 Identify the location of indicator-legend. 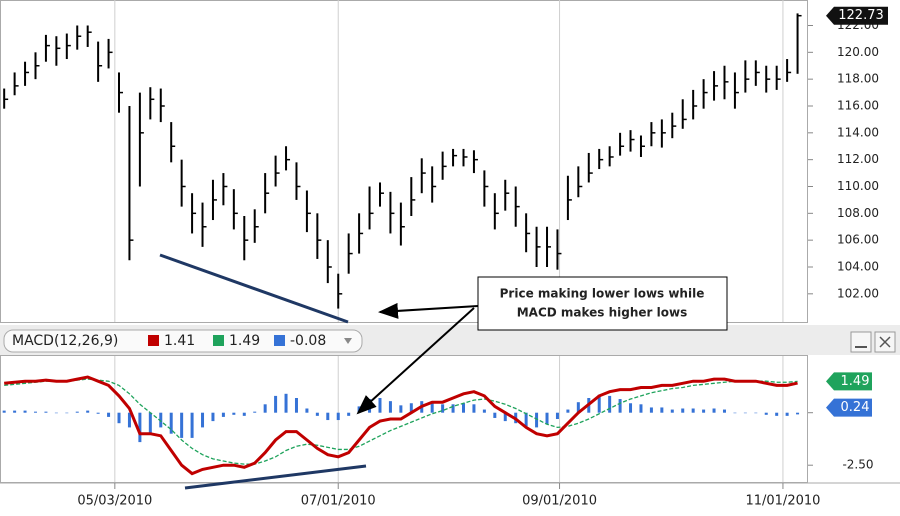
(183, 341).